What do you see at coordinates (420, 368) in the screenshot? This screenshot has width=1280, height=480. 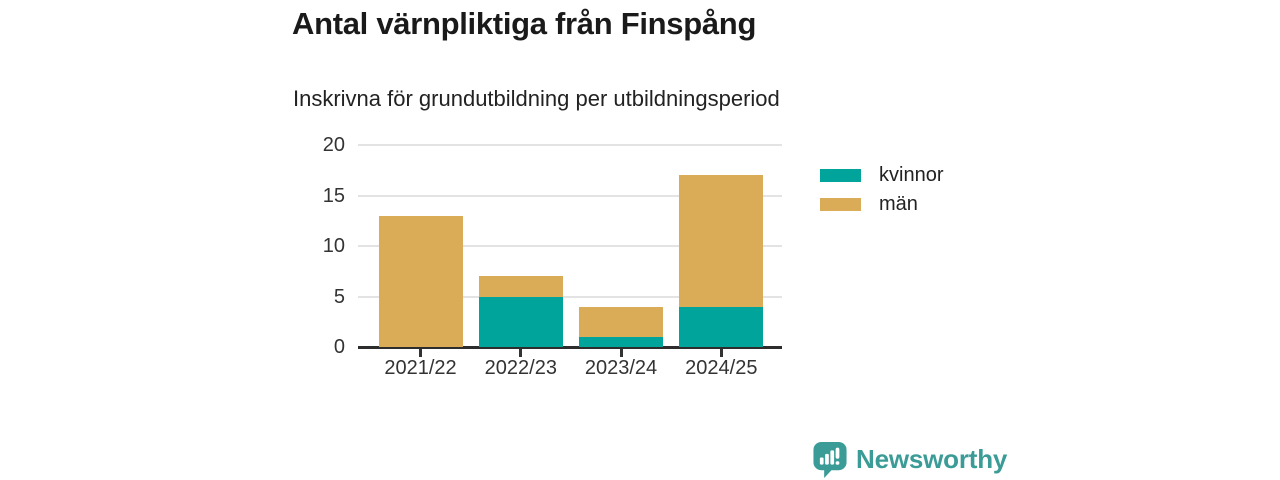 I see `x-tick-label: 2021/22` at bounding box center [420, 368].